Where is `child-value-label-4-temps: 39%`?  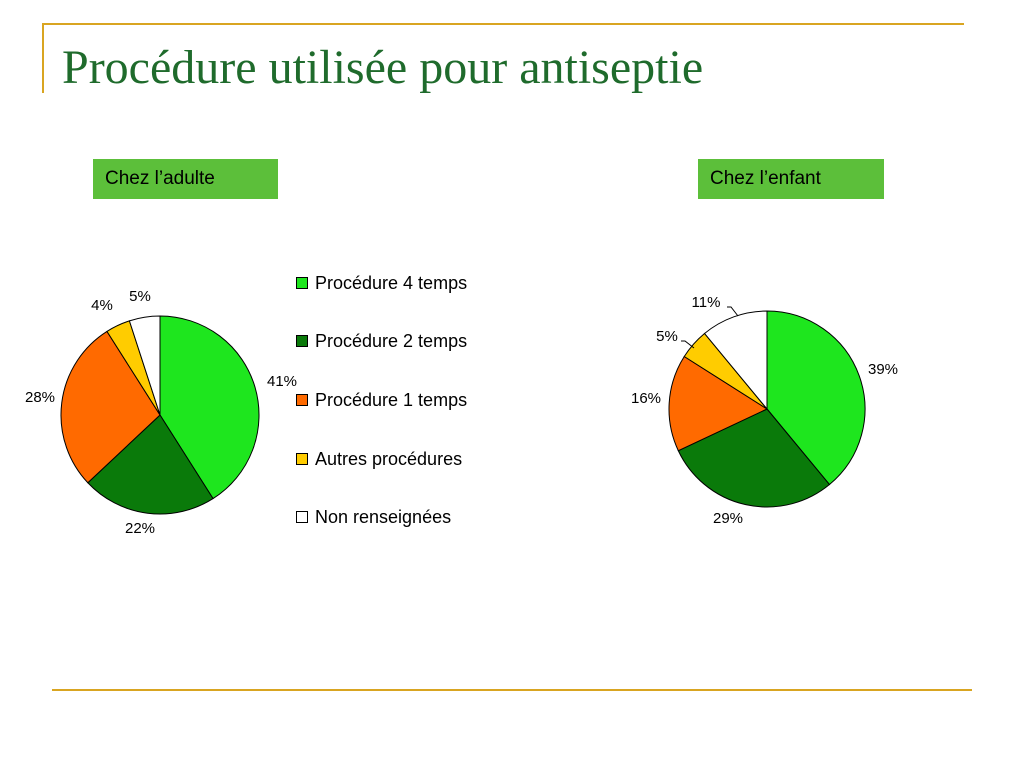
child-value-label-4-temps: 39% is located at coordinates (883, 369).